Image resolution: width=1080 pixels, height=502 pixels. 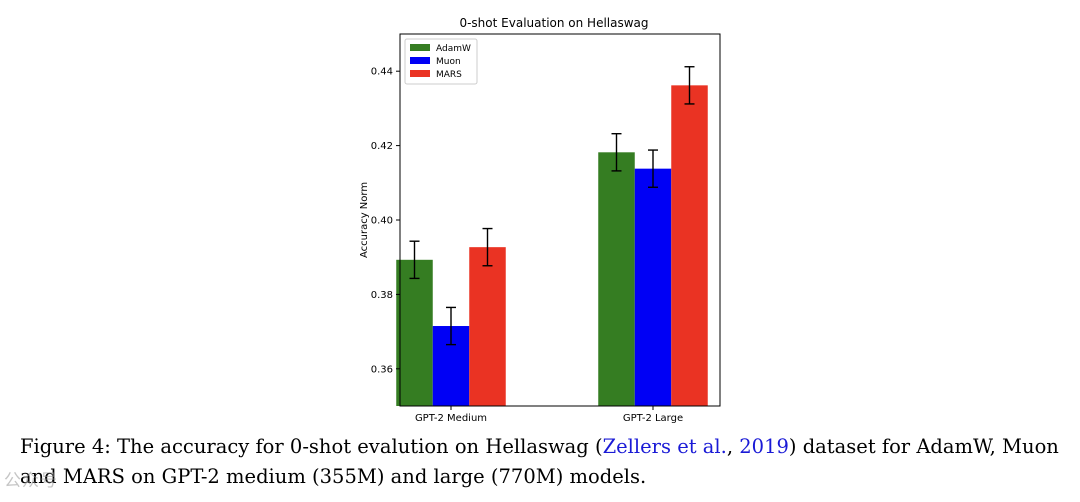 I want to click on y-tick-label: 0.38, so click(x=382, y=295).